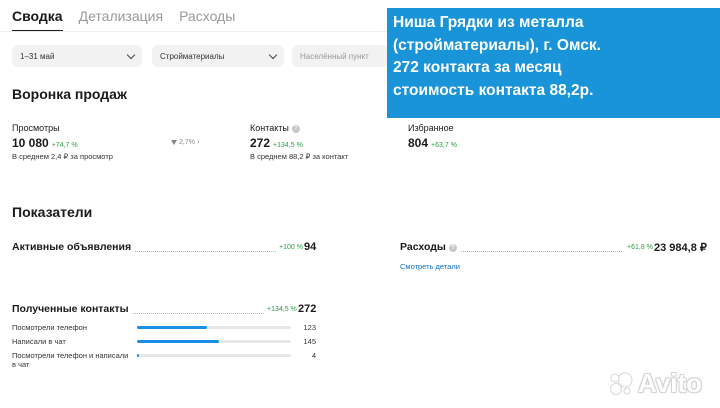 Image resolution: width=720 pixels, height=408 pixels. I want to click on received-contacts-label: Полученные контакты, so click(72, 309).